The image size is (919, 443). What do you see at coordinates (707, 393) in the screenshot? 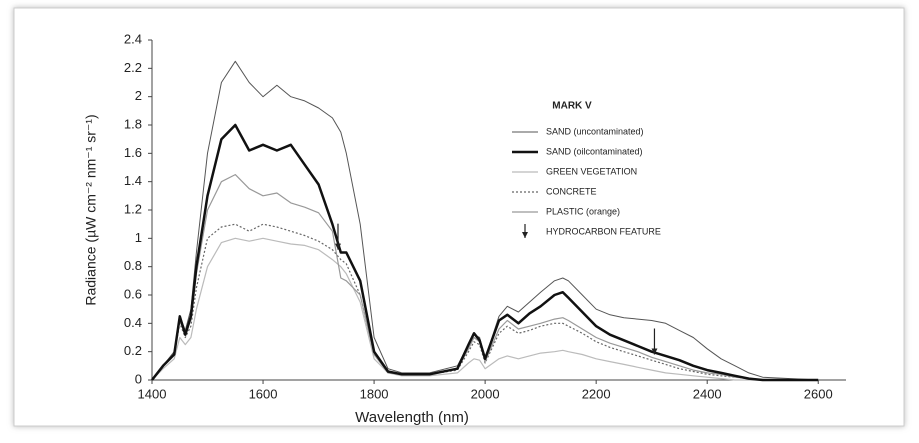
I see `x-tick-label: 2400` at bounding box center [707, 393].